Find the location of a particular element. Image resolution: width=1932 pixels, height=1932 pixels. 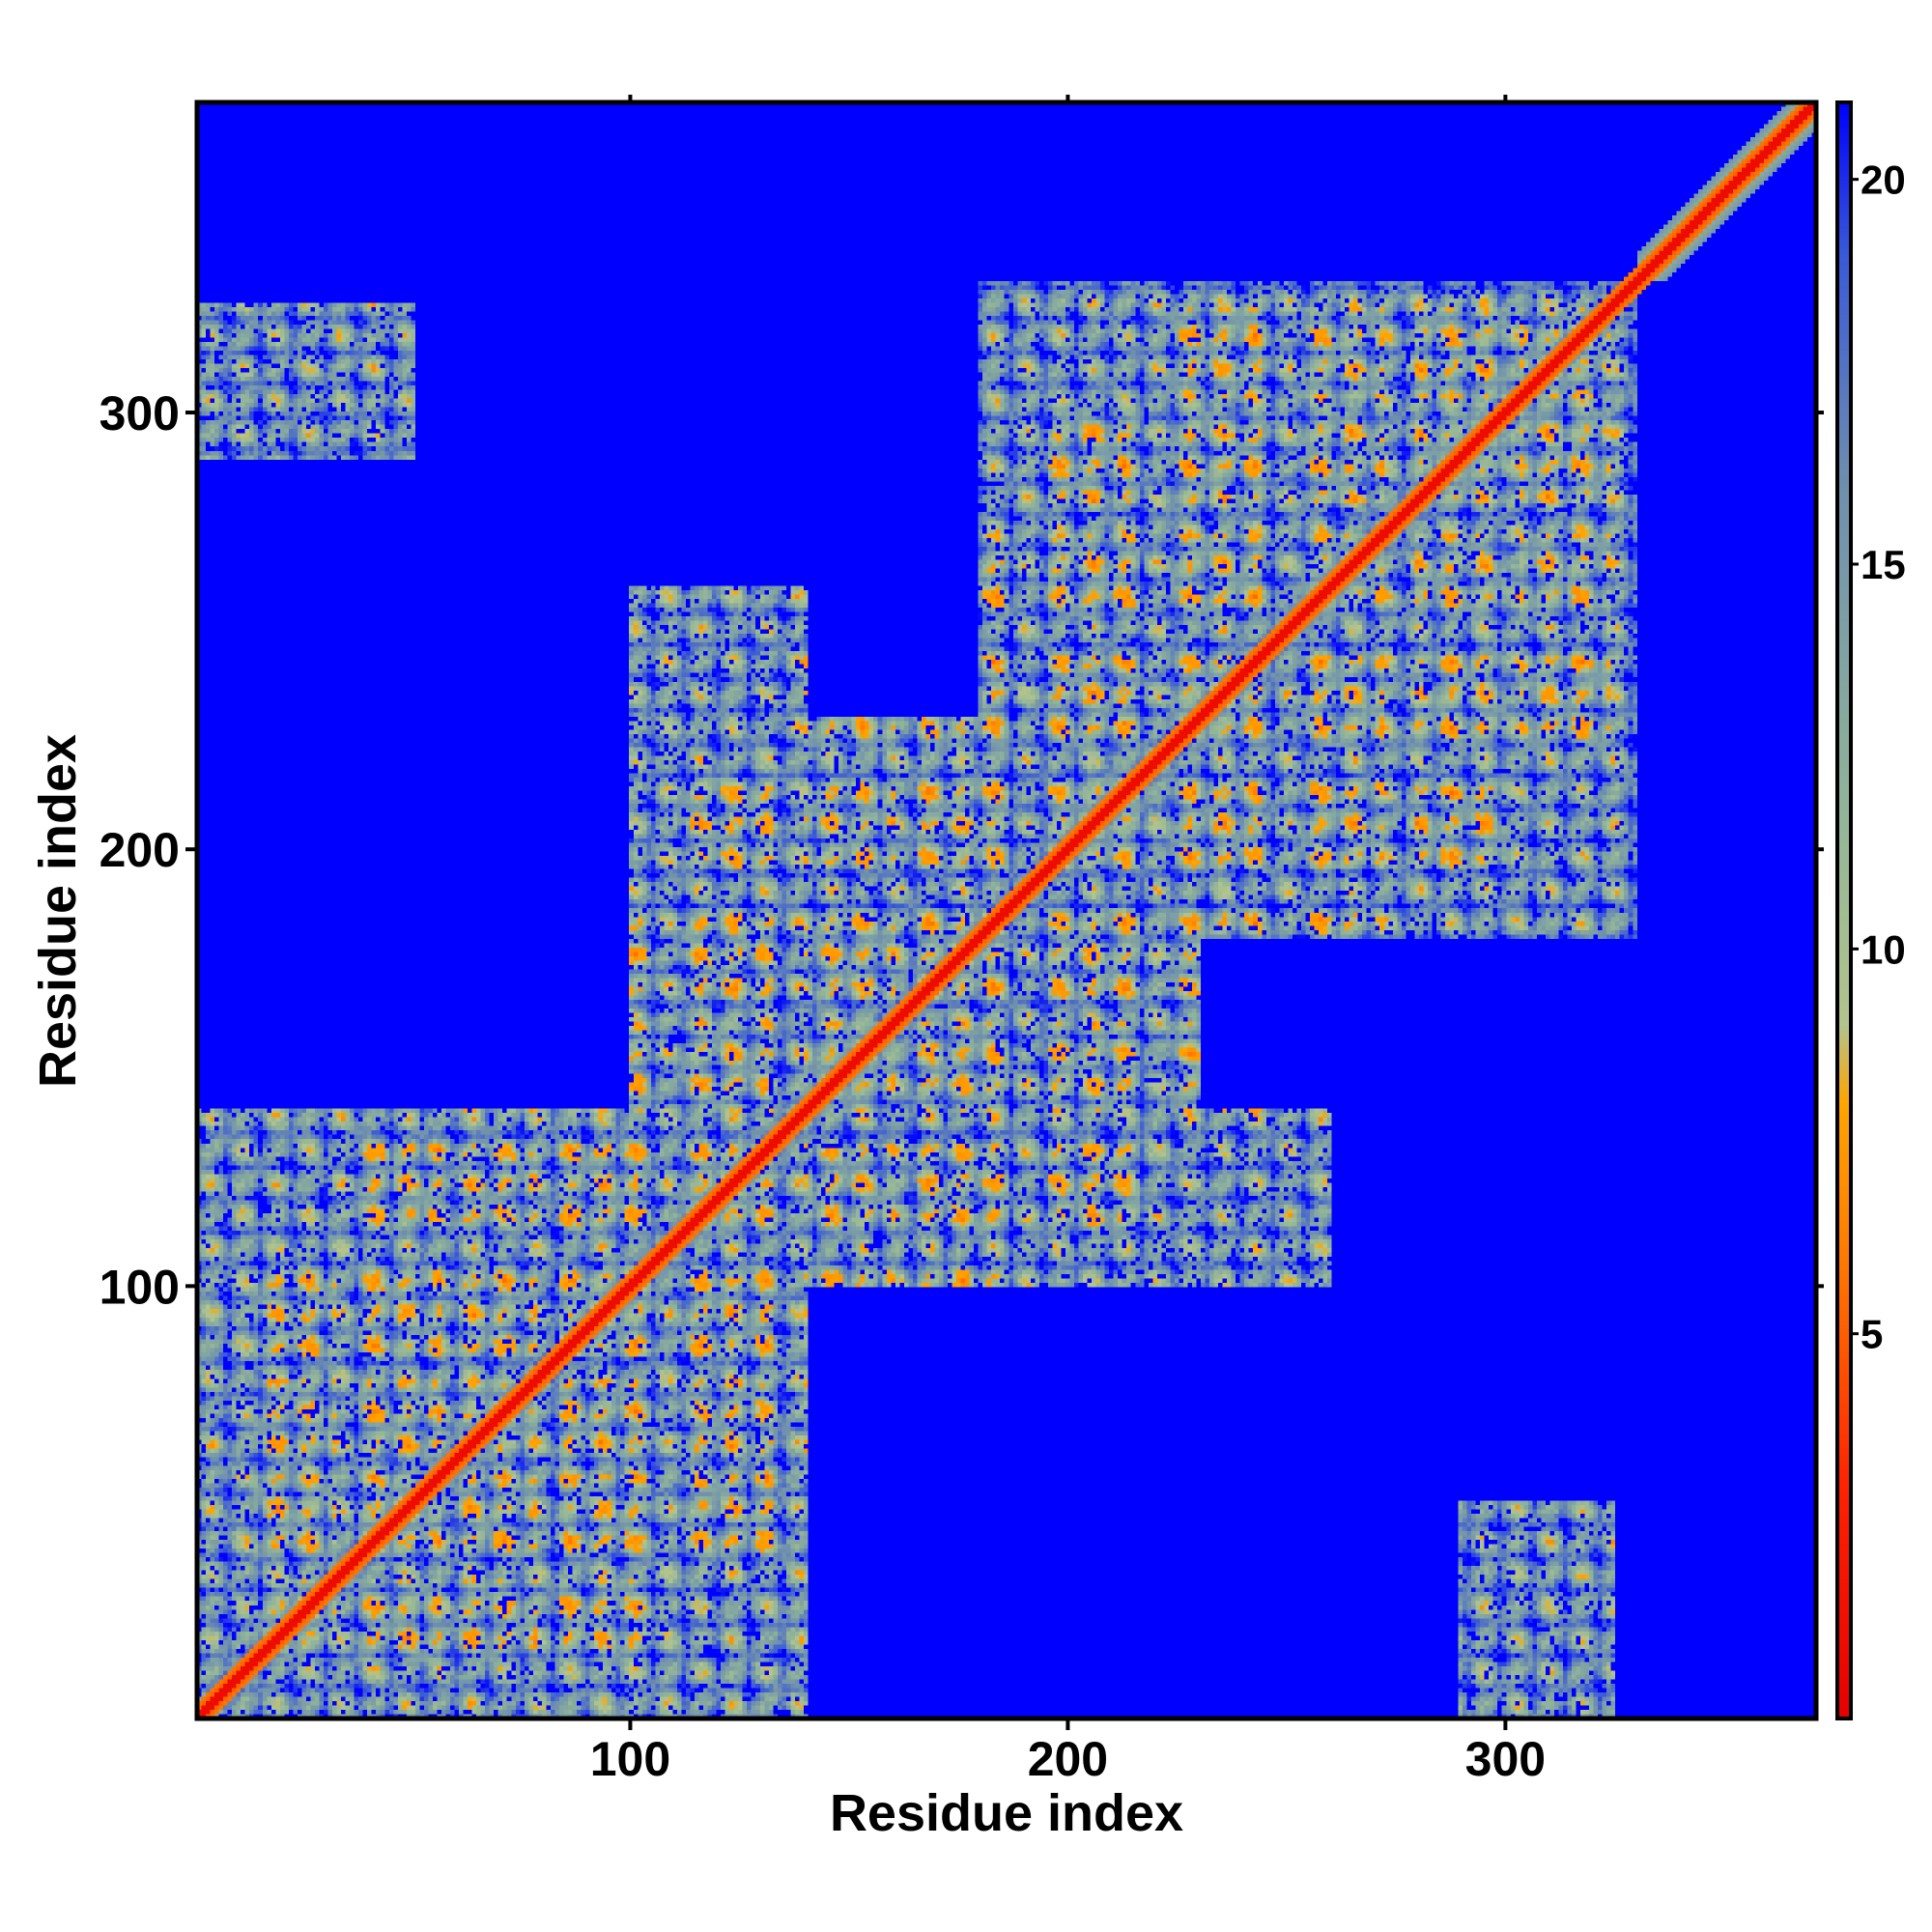

colorbar-tick-label: 15 is located at coordinates (1883, 564).